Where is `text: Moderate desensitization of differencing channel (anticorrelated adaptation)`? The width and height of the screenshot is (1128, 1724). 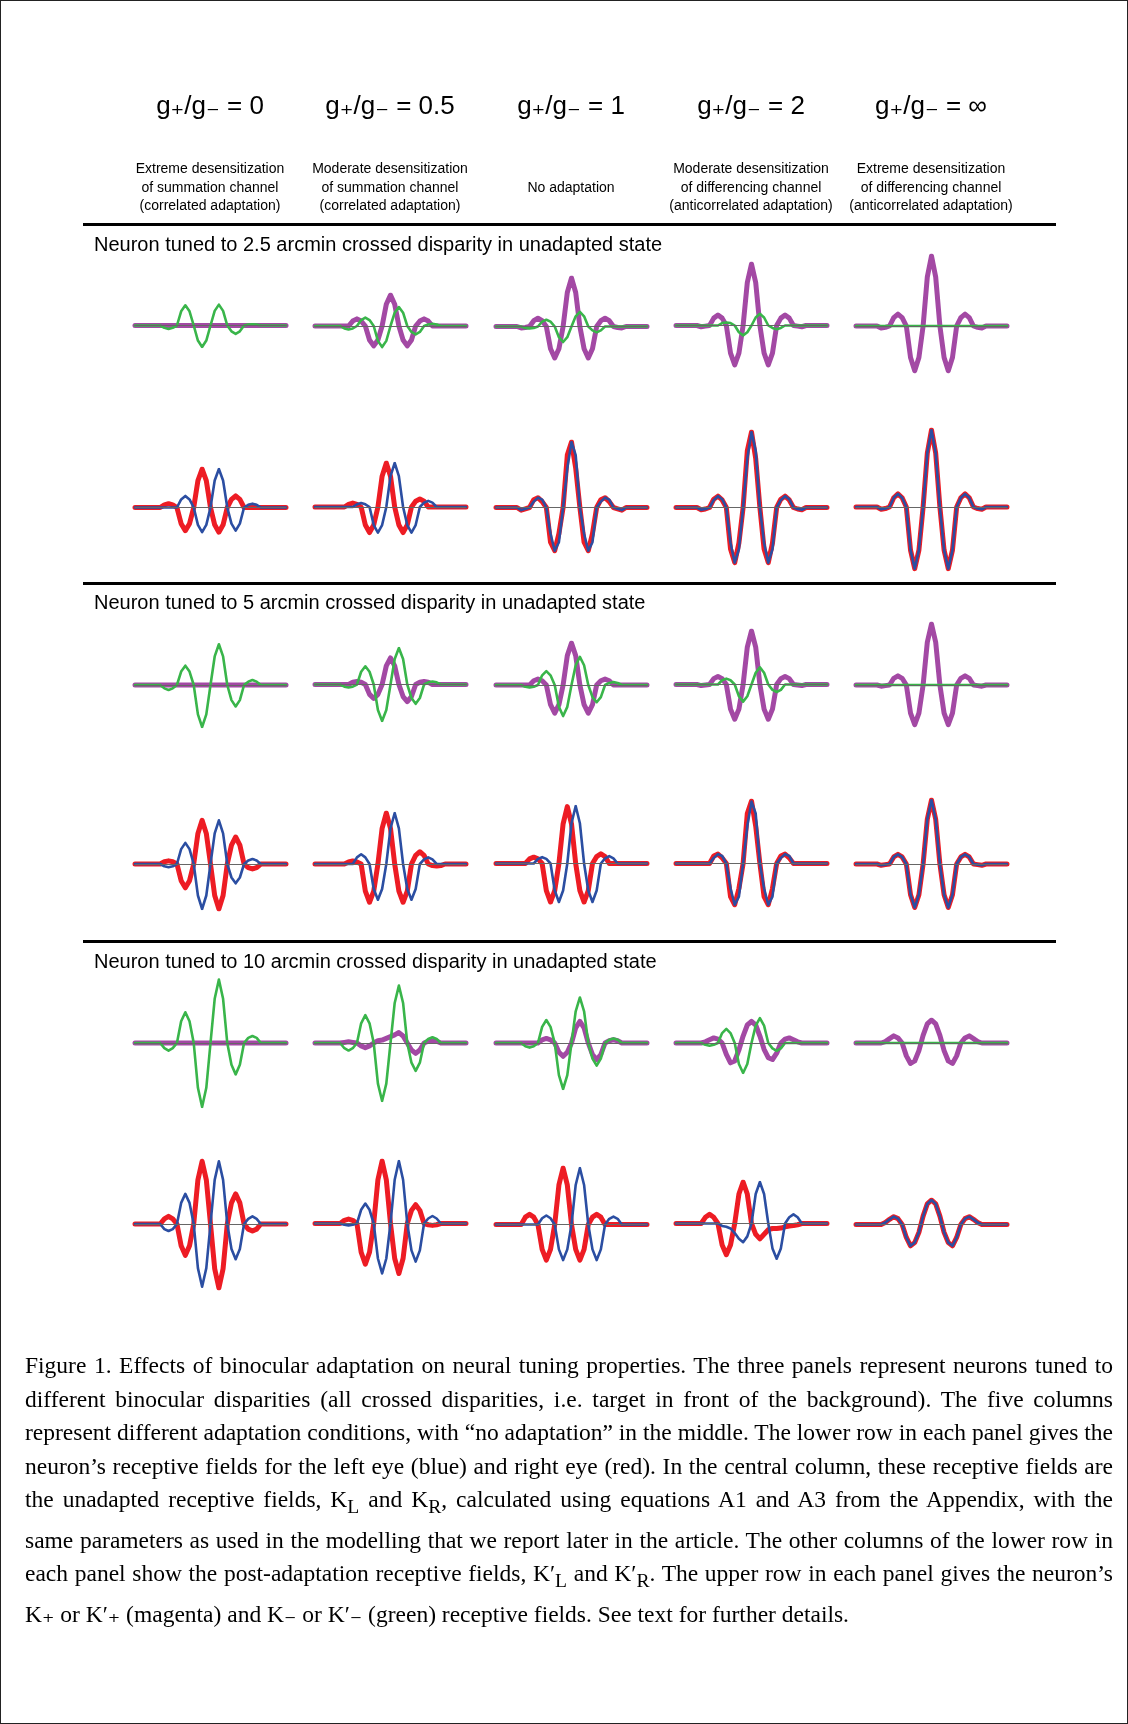
text: Moderate desensitization of differencing channel (anticorrelated adaptation) is located at coordinates (751, 187).